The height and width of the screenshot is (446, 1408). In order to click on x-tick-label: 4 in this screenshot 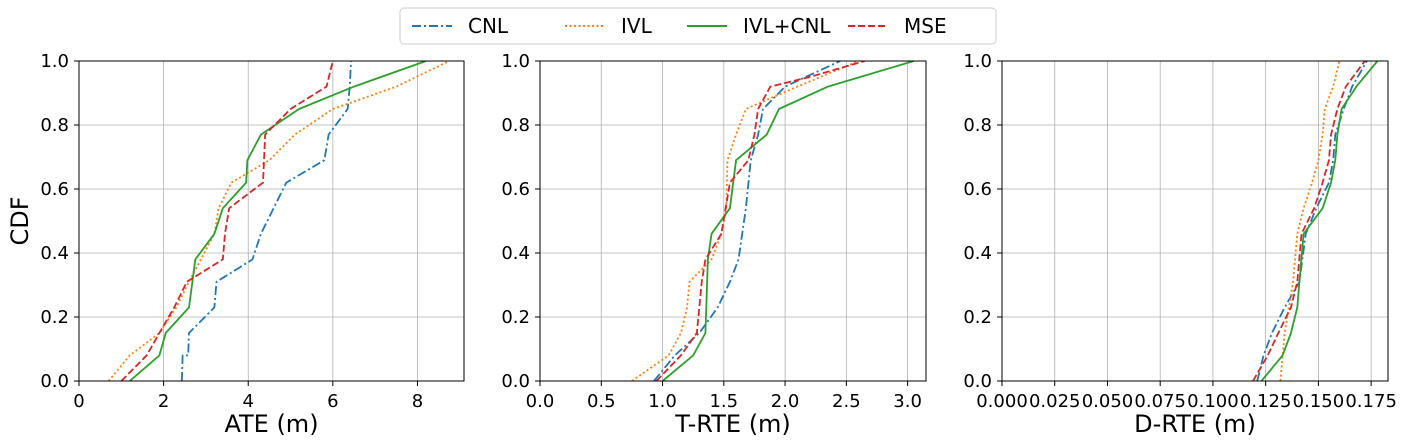, I will do `click(248, 401)`.